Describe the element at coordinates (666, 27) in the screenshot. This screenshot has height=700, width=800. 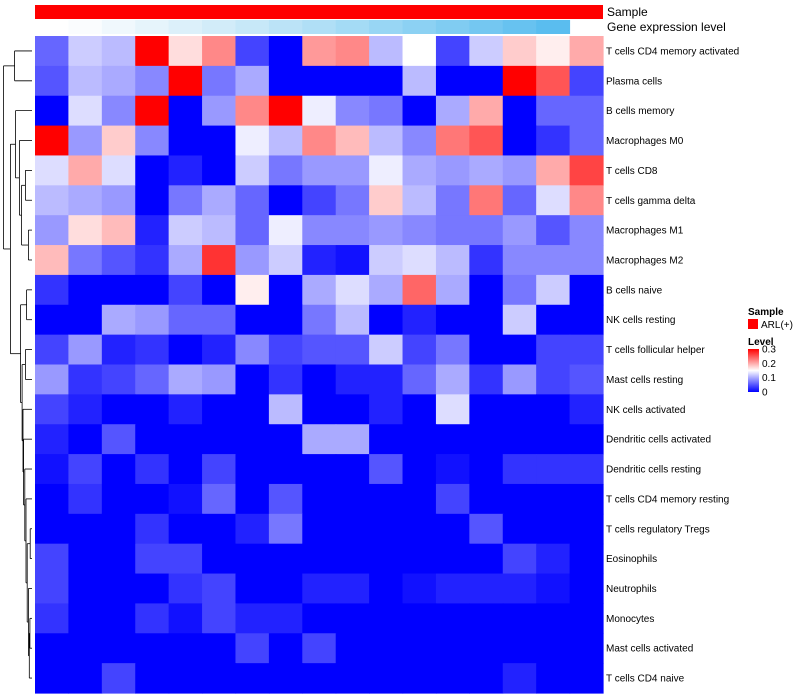
I see `expression-annotation-label: Gene expression level` at that location.